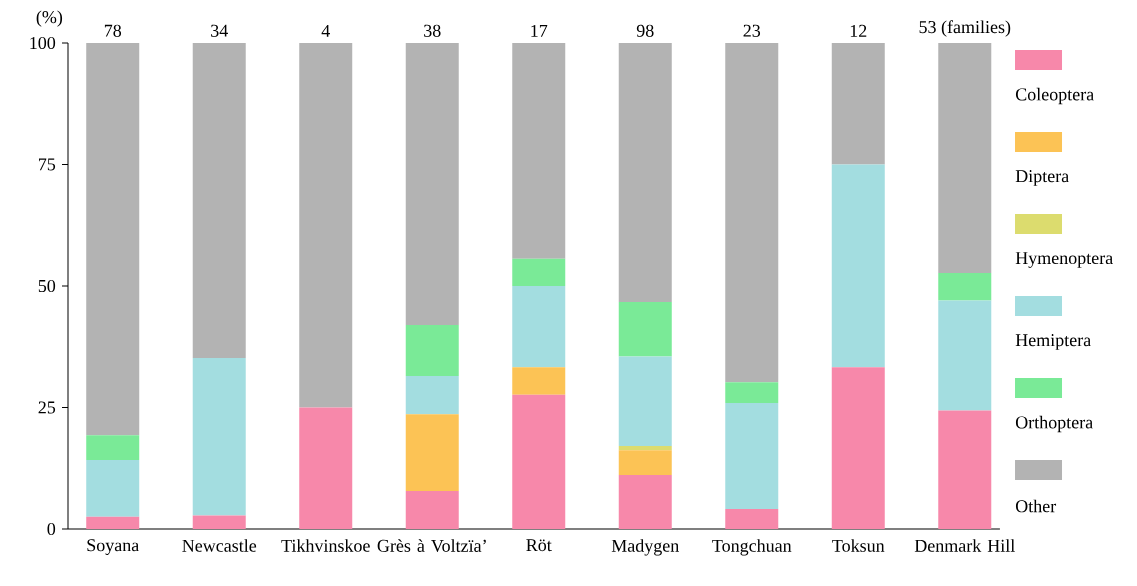  I want to click on x-tick-label: Denmark Hill, so click(964, 545).